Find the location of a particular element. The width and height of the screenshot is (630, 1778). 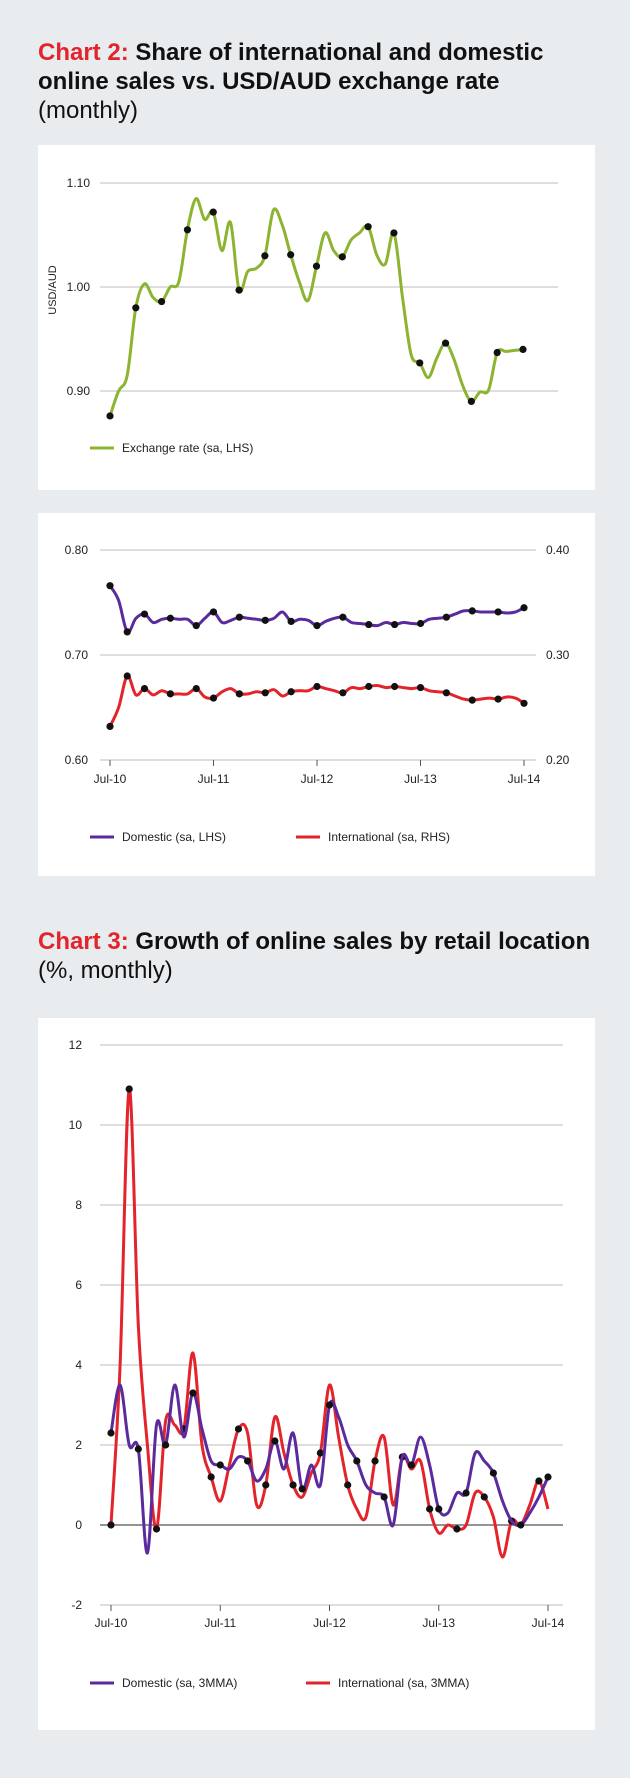

y-left-tick-label: 0.60 is located at coordinates (77, 760).